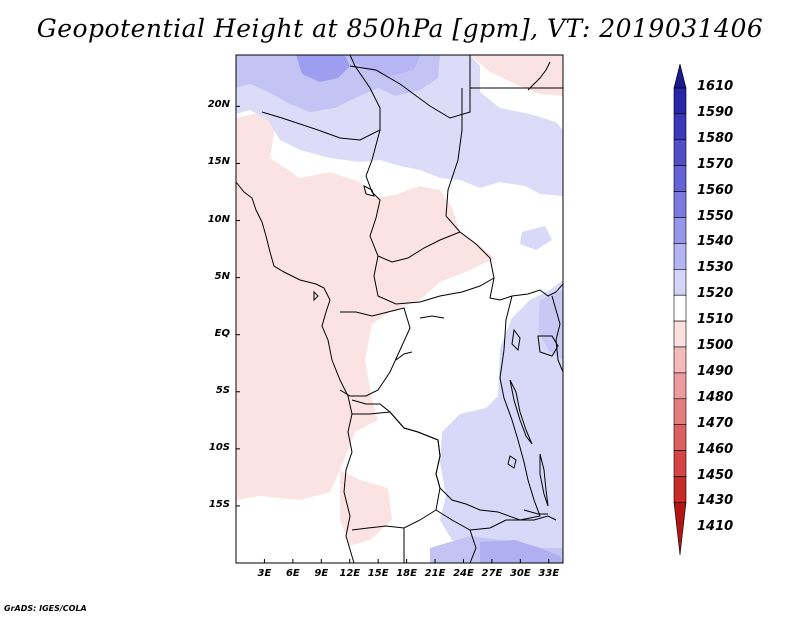  Describe the element at coordinates (492, 573) in the screenshot. I see `longitude-label: 27E` at that location.